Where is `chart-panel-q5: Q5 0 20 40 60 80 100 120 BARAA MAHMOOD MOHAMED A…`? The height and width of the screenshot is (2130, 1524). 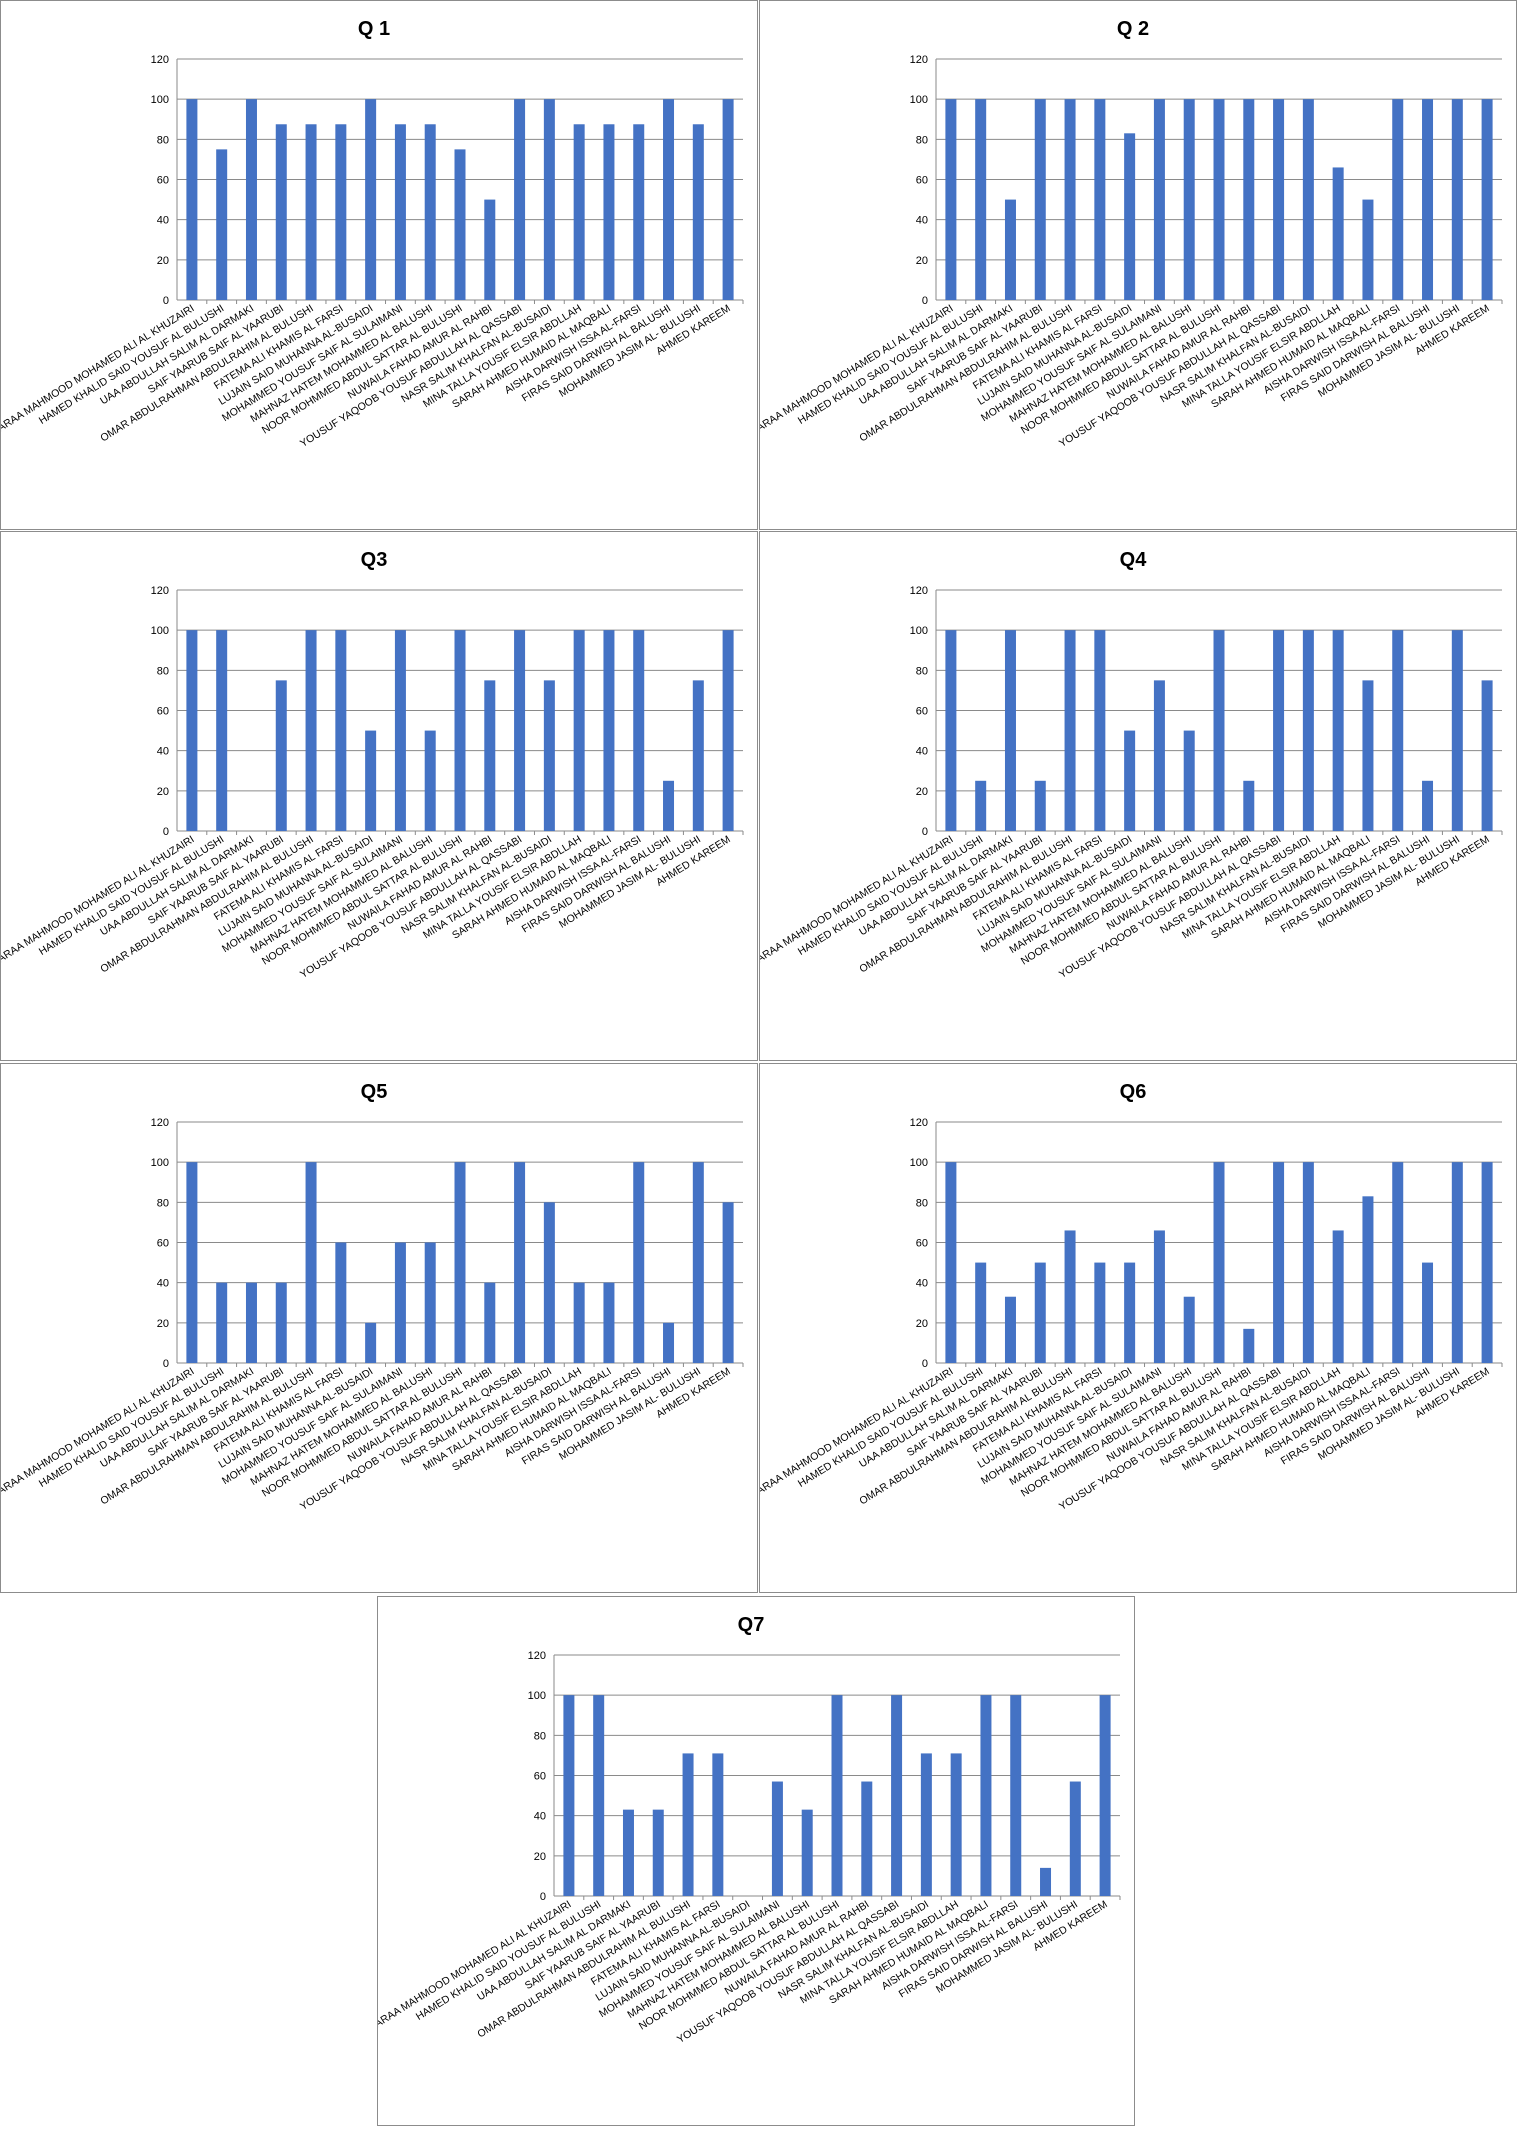
chart-panel-q5: Q5 0 20 40 60 80 100 120 BARAA MAHMOOD MOHAMED A… is located at coordinates (379, 1328).